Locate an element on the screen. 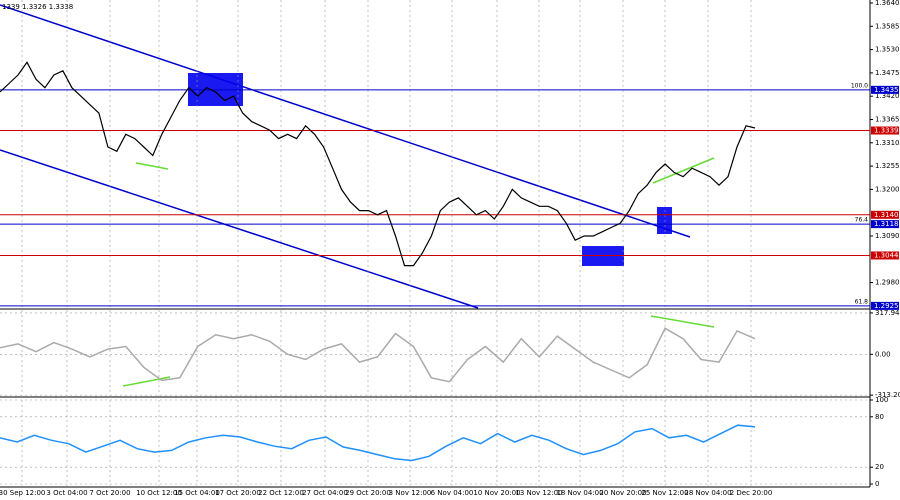  y-tick-label: 317.9471 is located at coordinates (887, 313).